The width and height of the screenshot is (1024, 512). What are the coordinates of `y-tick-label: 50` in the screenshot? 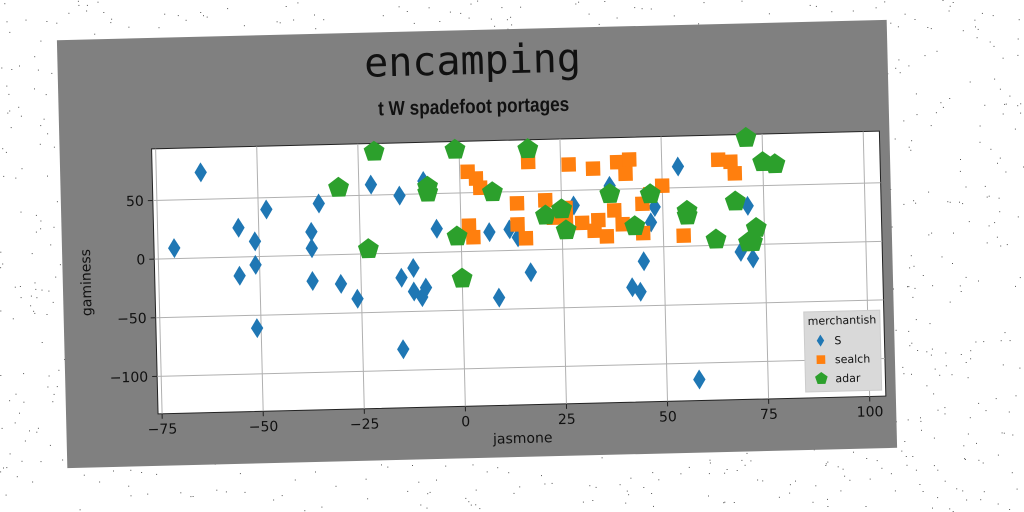 It's located at (135, 202).